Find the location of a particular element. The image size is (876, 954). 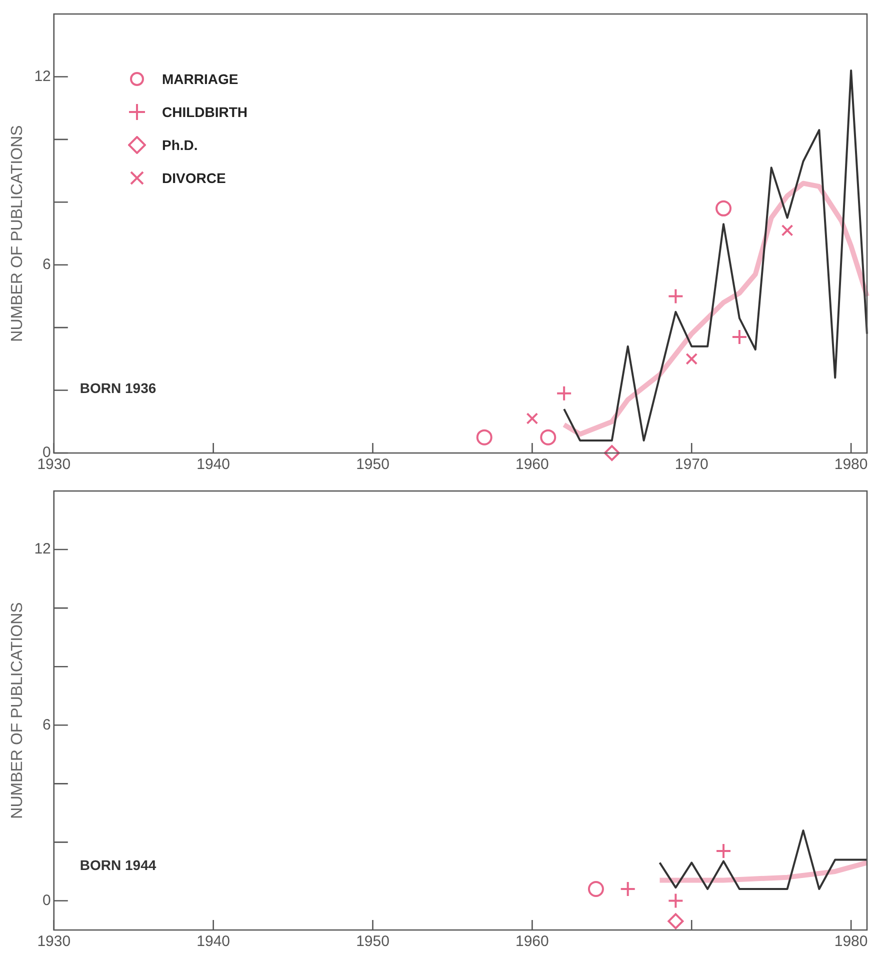

x-tick-label: 1970 is located at coordinates (691, 465).